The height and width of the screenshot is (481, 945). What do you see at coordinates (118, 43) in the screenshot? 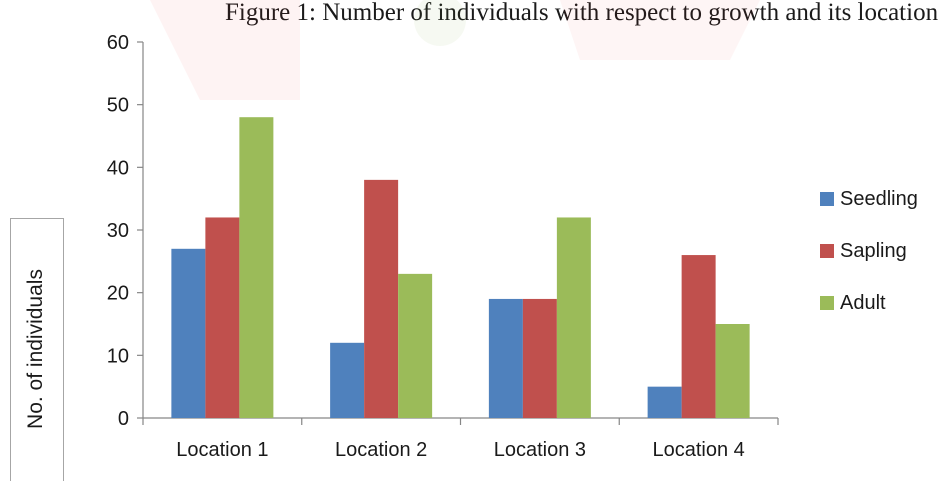
I see `y-tick-label: 60` at bounding box center [118, 43].